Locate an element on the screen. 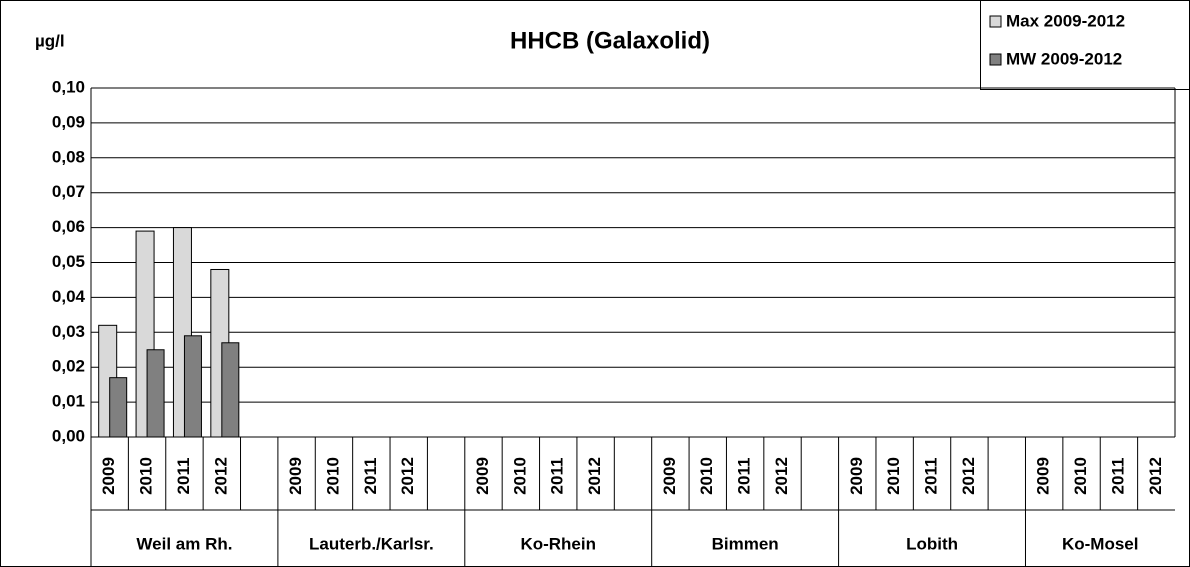 The width and height of the screenshot is (1190, 567). group-label: Bimmen is located at coordinates (745, 543).